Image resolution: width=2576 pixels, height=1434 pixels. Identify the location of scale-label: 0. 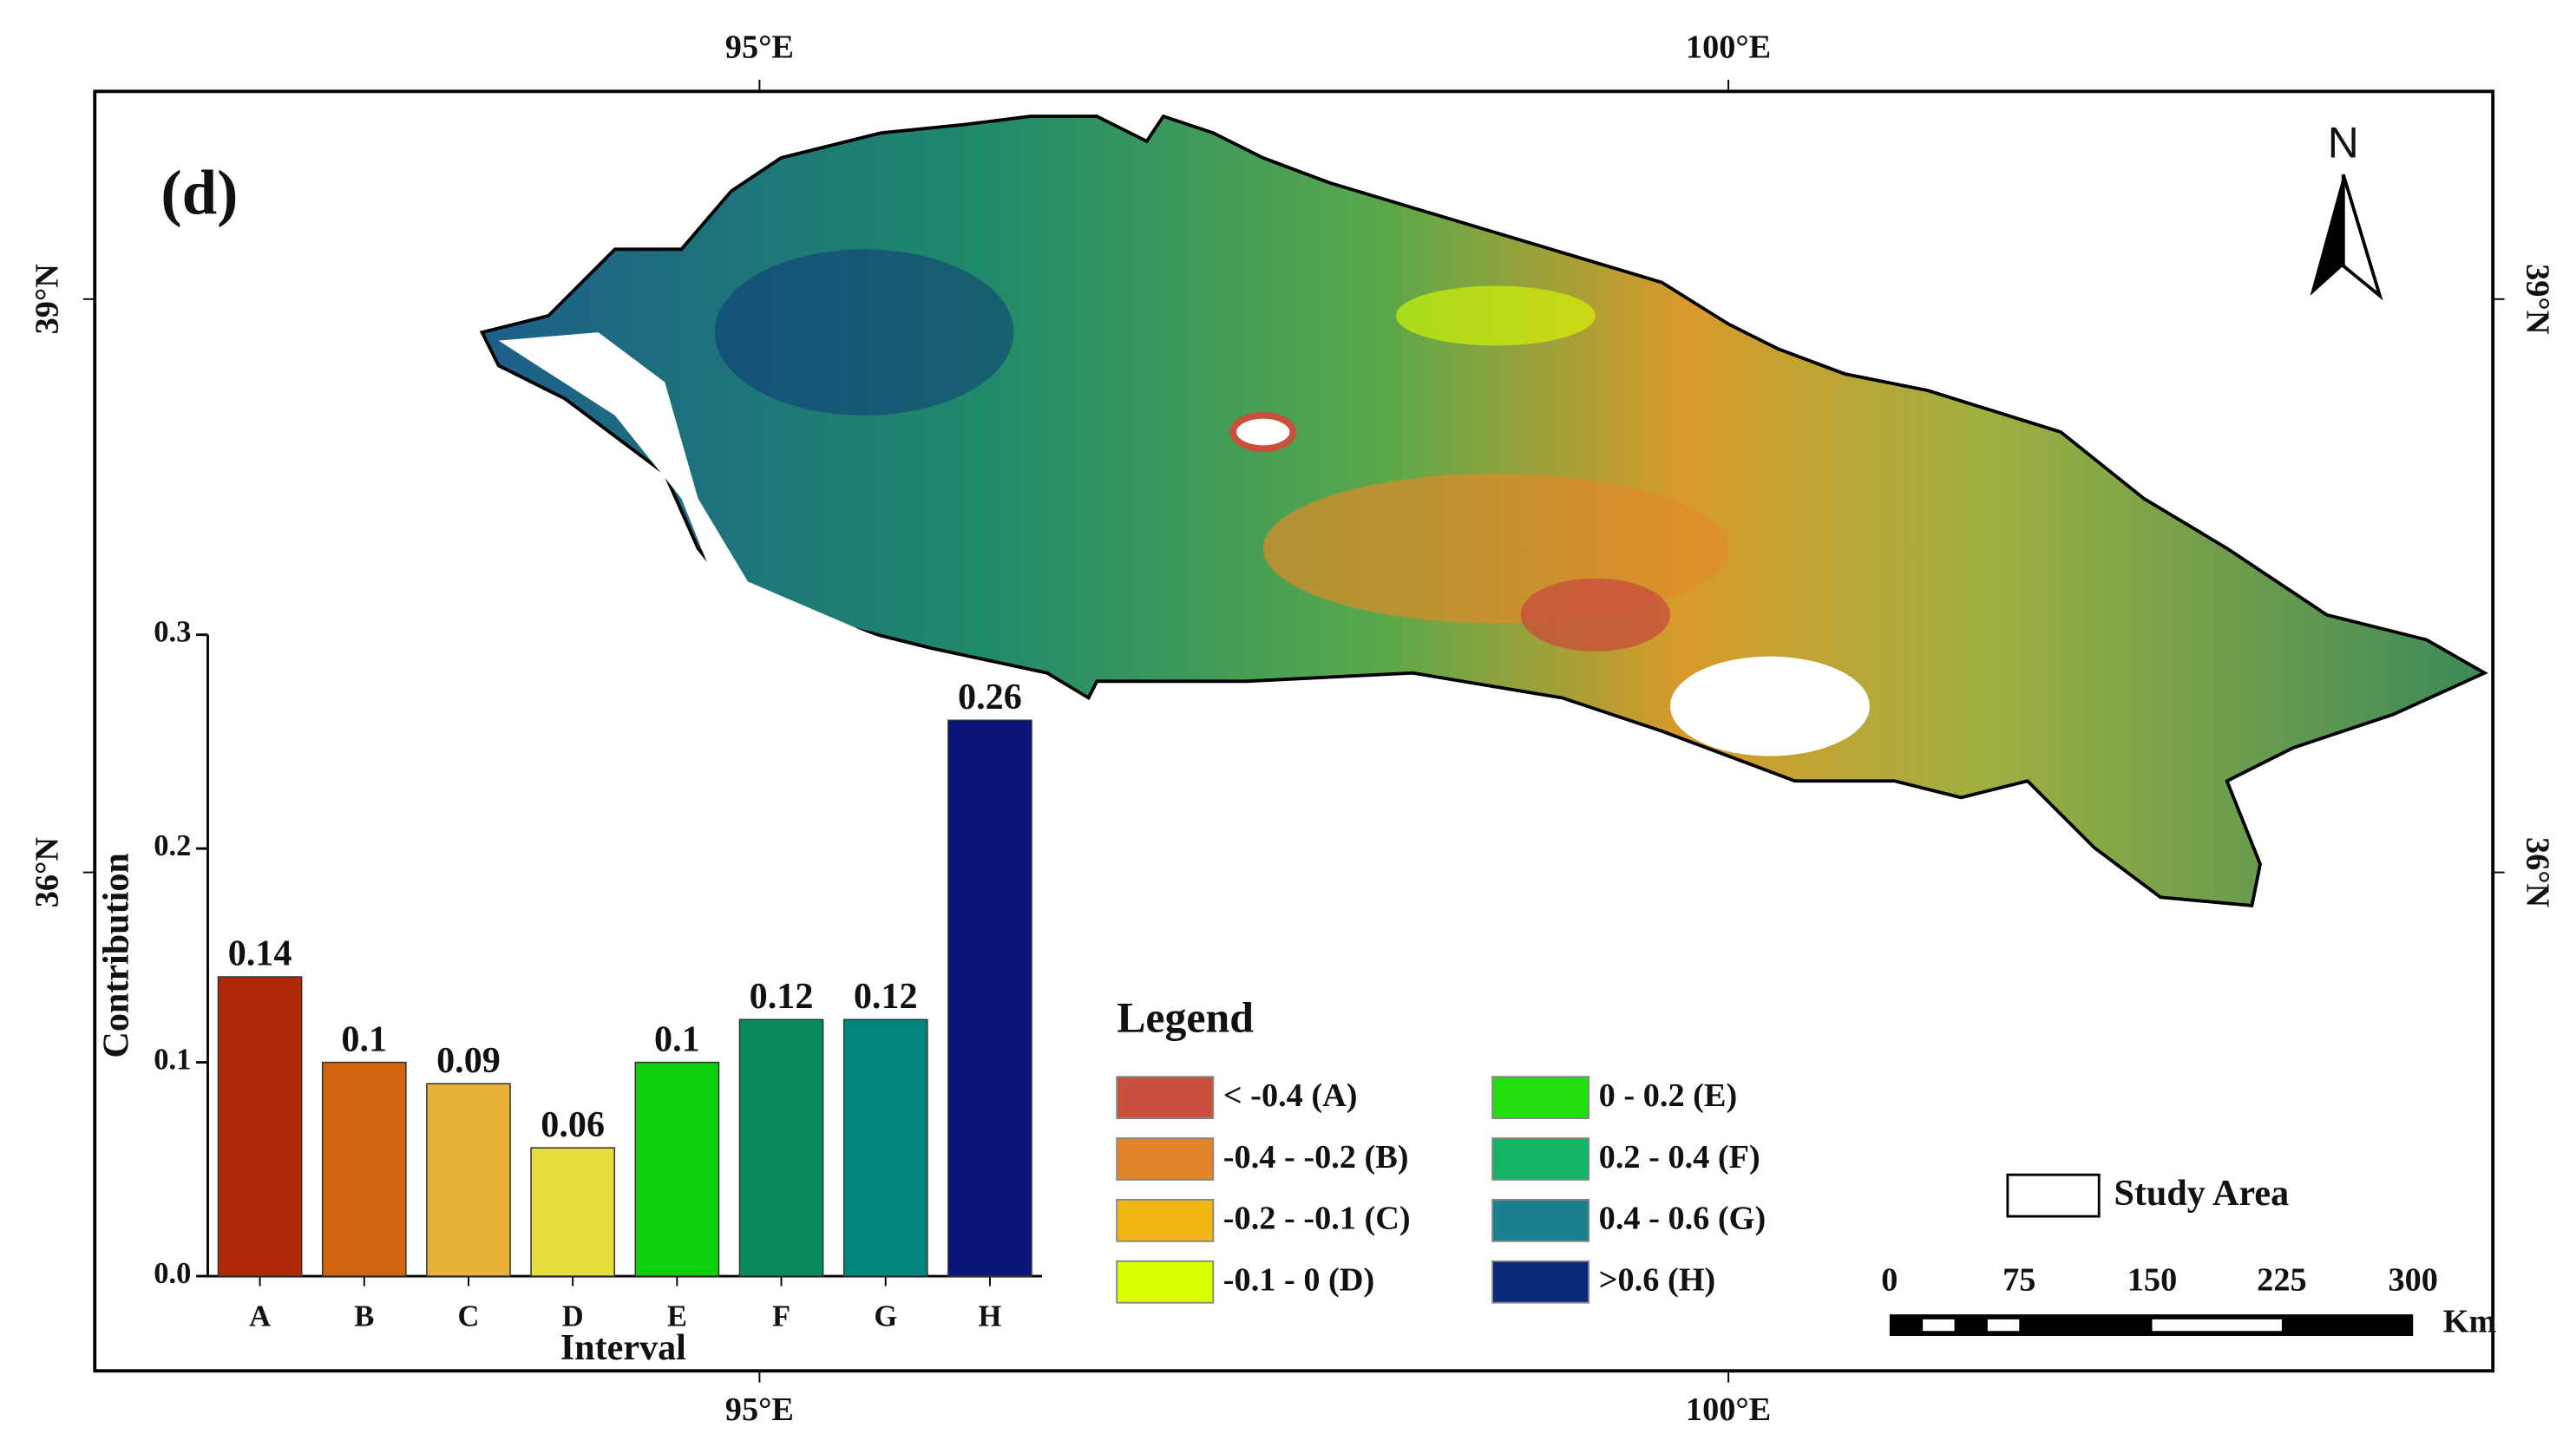
(1889, 1279).